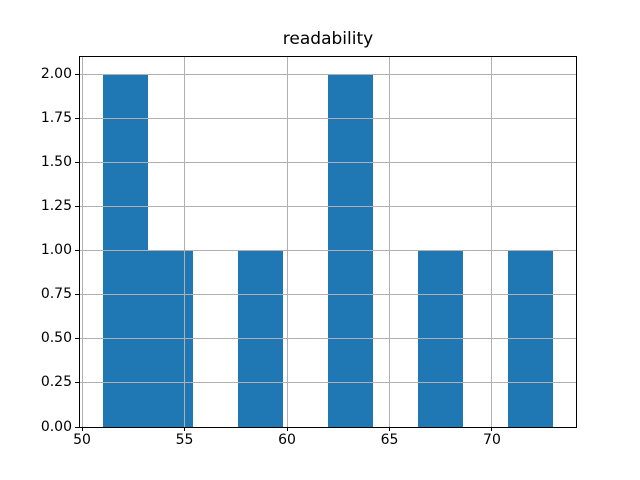 The image size is (640, 480). Describe the element at coordinates (56, 206) in the screenshot. I see `y-tick-label: 1.25` at that location.